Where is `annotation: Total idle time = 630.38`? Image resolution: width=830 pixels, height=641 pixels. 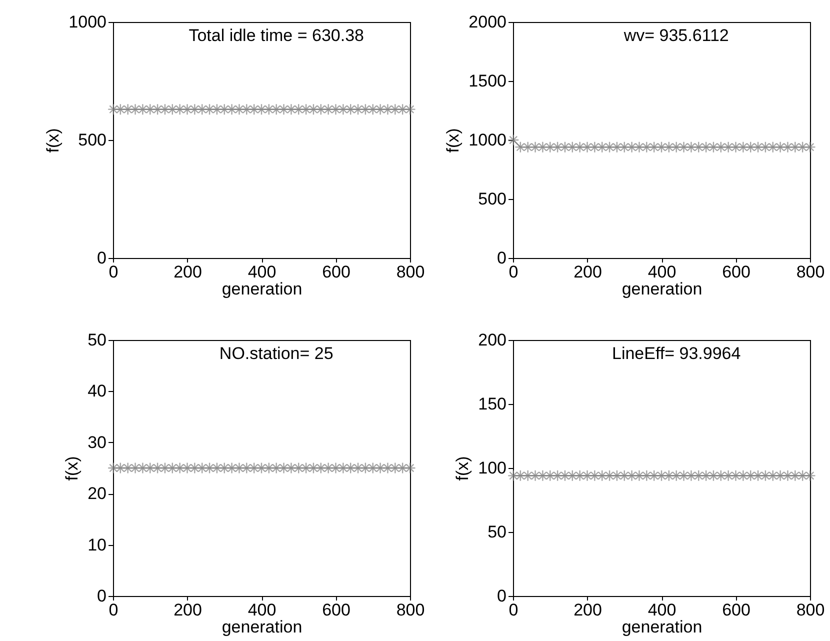 annotation: Total idle time = 630.38 is located at coordinates (276, 35).